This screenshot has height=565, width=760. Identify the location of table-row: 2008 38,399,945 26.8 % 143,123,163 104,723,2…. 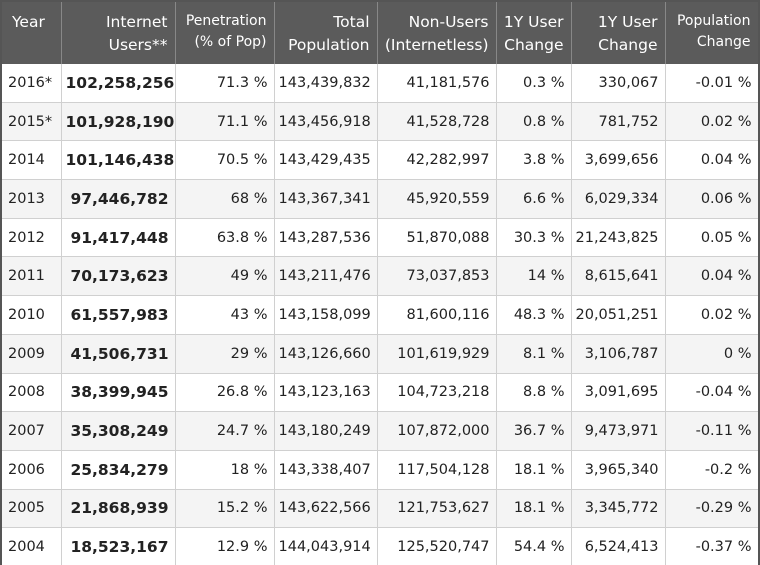
(380, 393).